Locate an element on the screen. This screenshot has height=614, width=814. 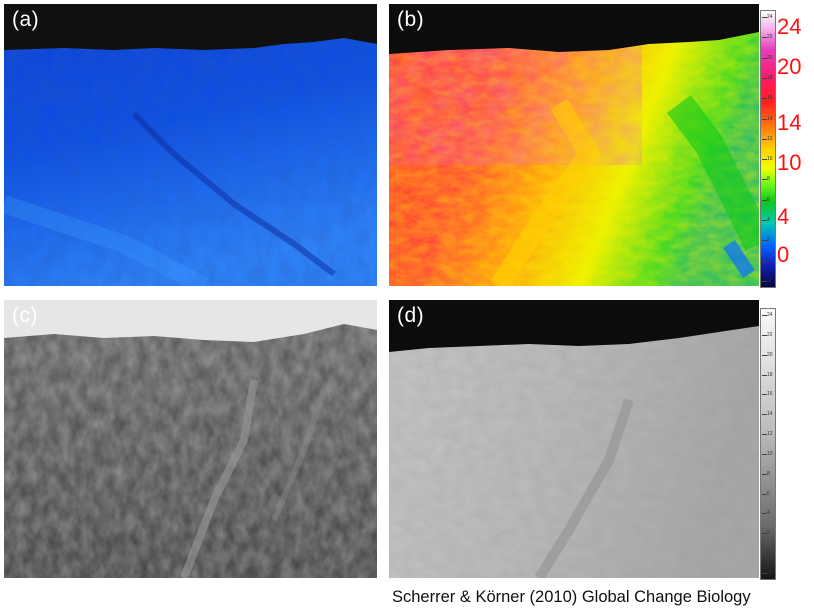
colorbar-false-color: 24 22 20 18 16 14 12 10 8 6 4 2 0 -2 is located at coordinates (768, 149).